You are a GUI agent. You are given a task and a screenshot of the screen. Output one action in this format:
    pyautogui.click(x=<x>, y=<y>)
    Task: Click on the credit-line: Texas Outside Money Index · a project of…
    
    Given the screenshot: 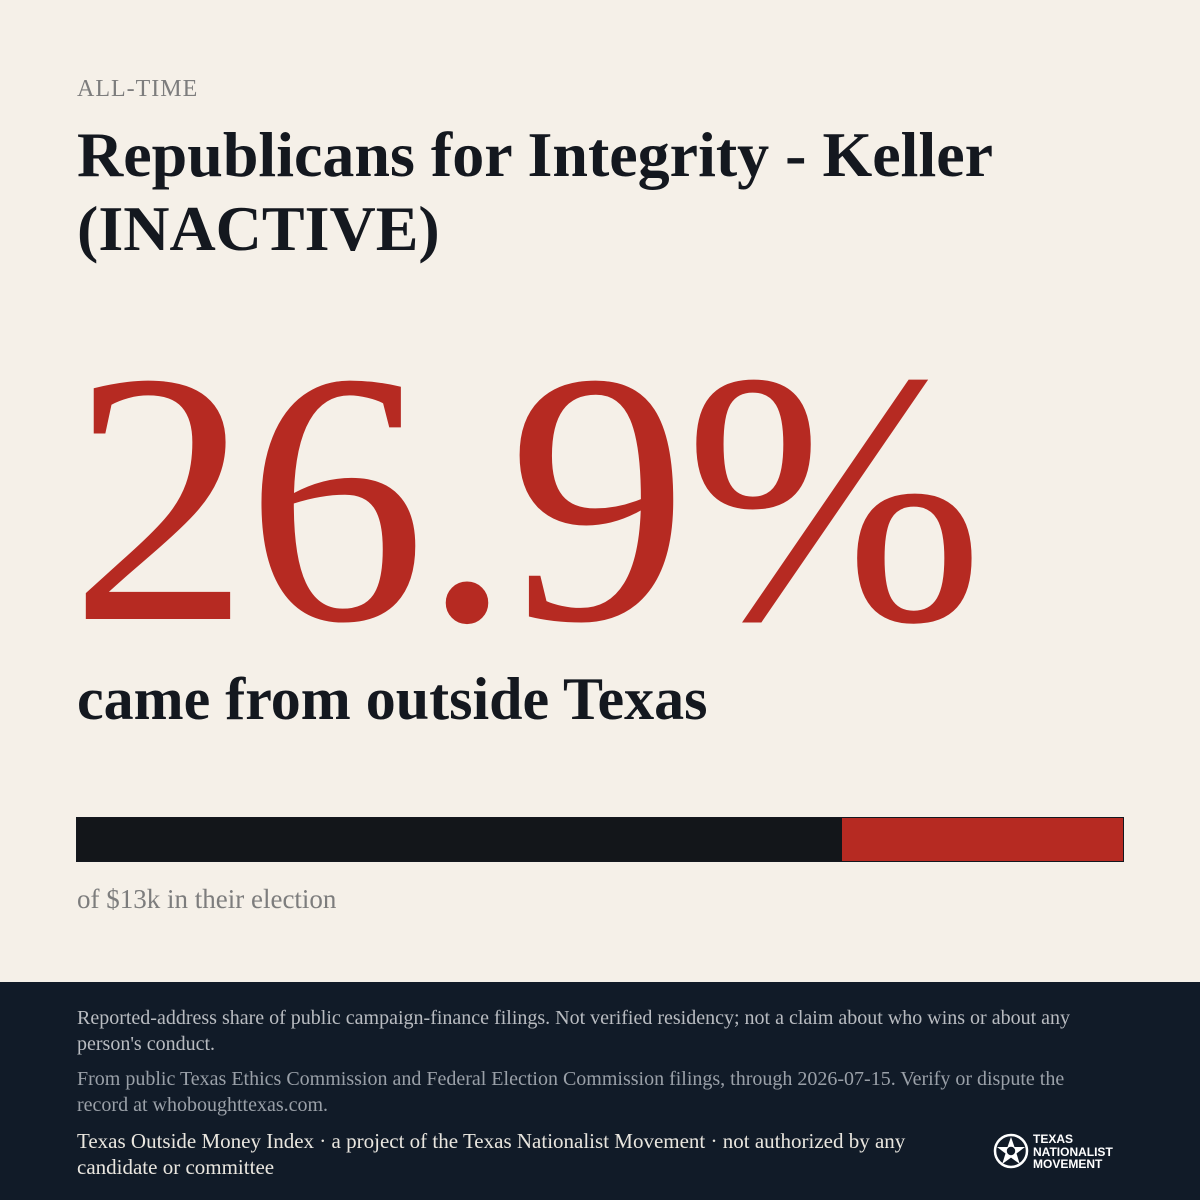 What is the action you would take?
    pyautogui.click(x=491, y=1154)
    